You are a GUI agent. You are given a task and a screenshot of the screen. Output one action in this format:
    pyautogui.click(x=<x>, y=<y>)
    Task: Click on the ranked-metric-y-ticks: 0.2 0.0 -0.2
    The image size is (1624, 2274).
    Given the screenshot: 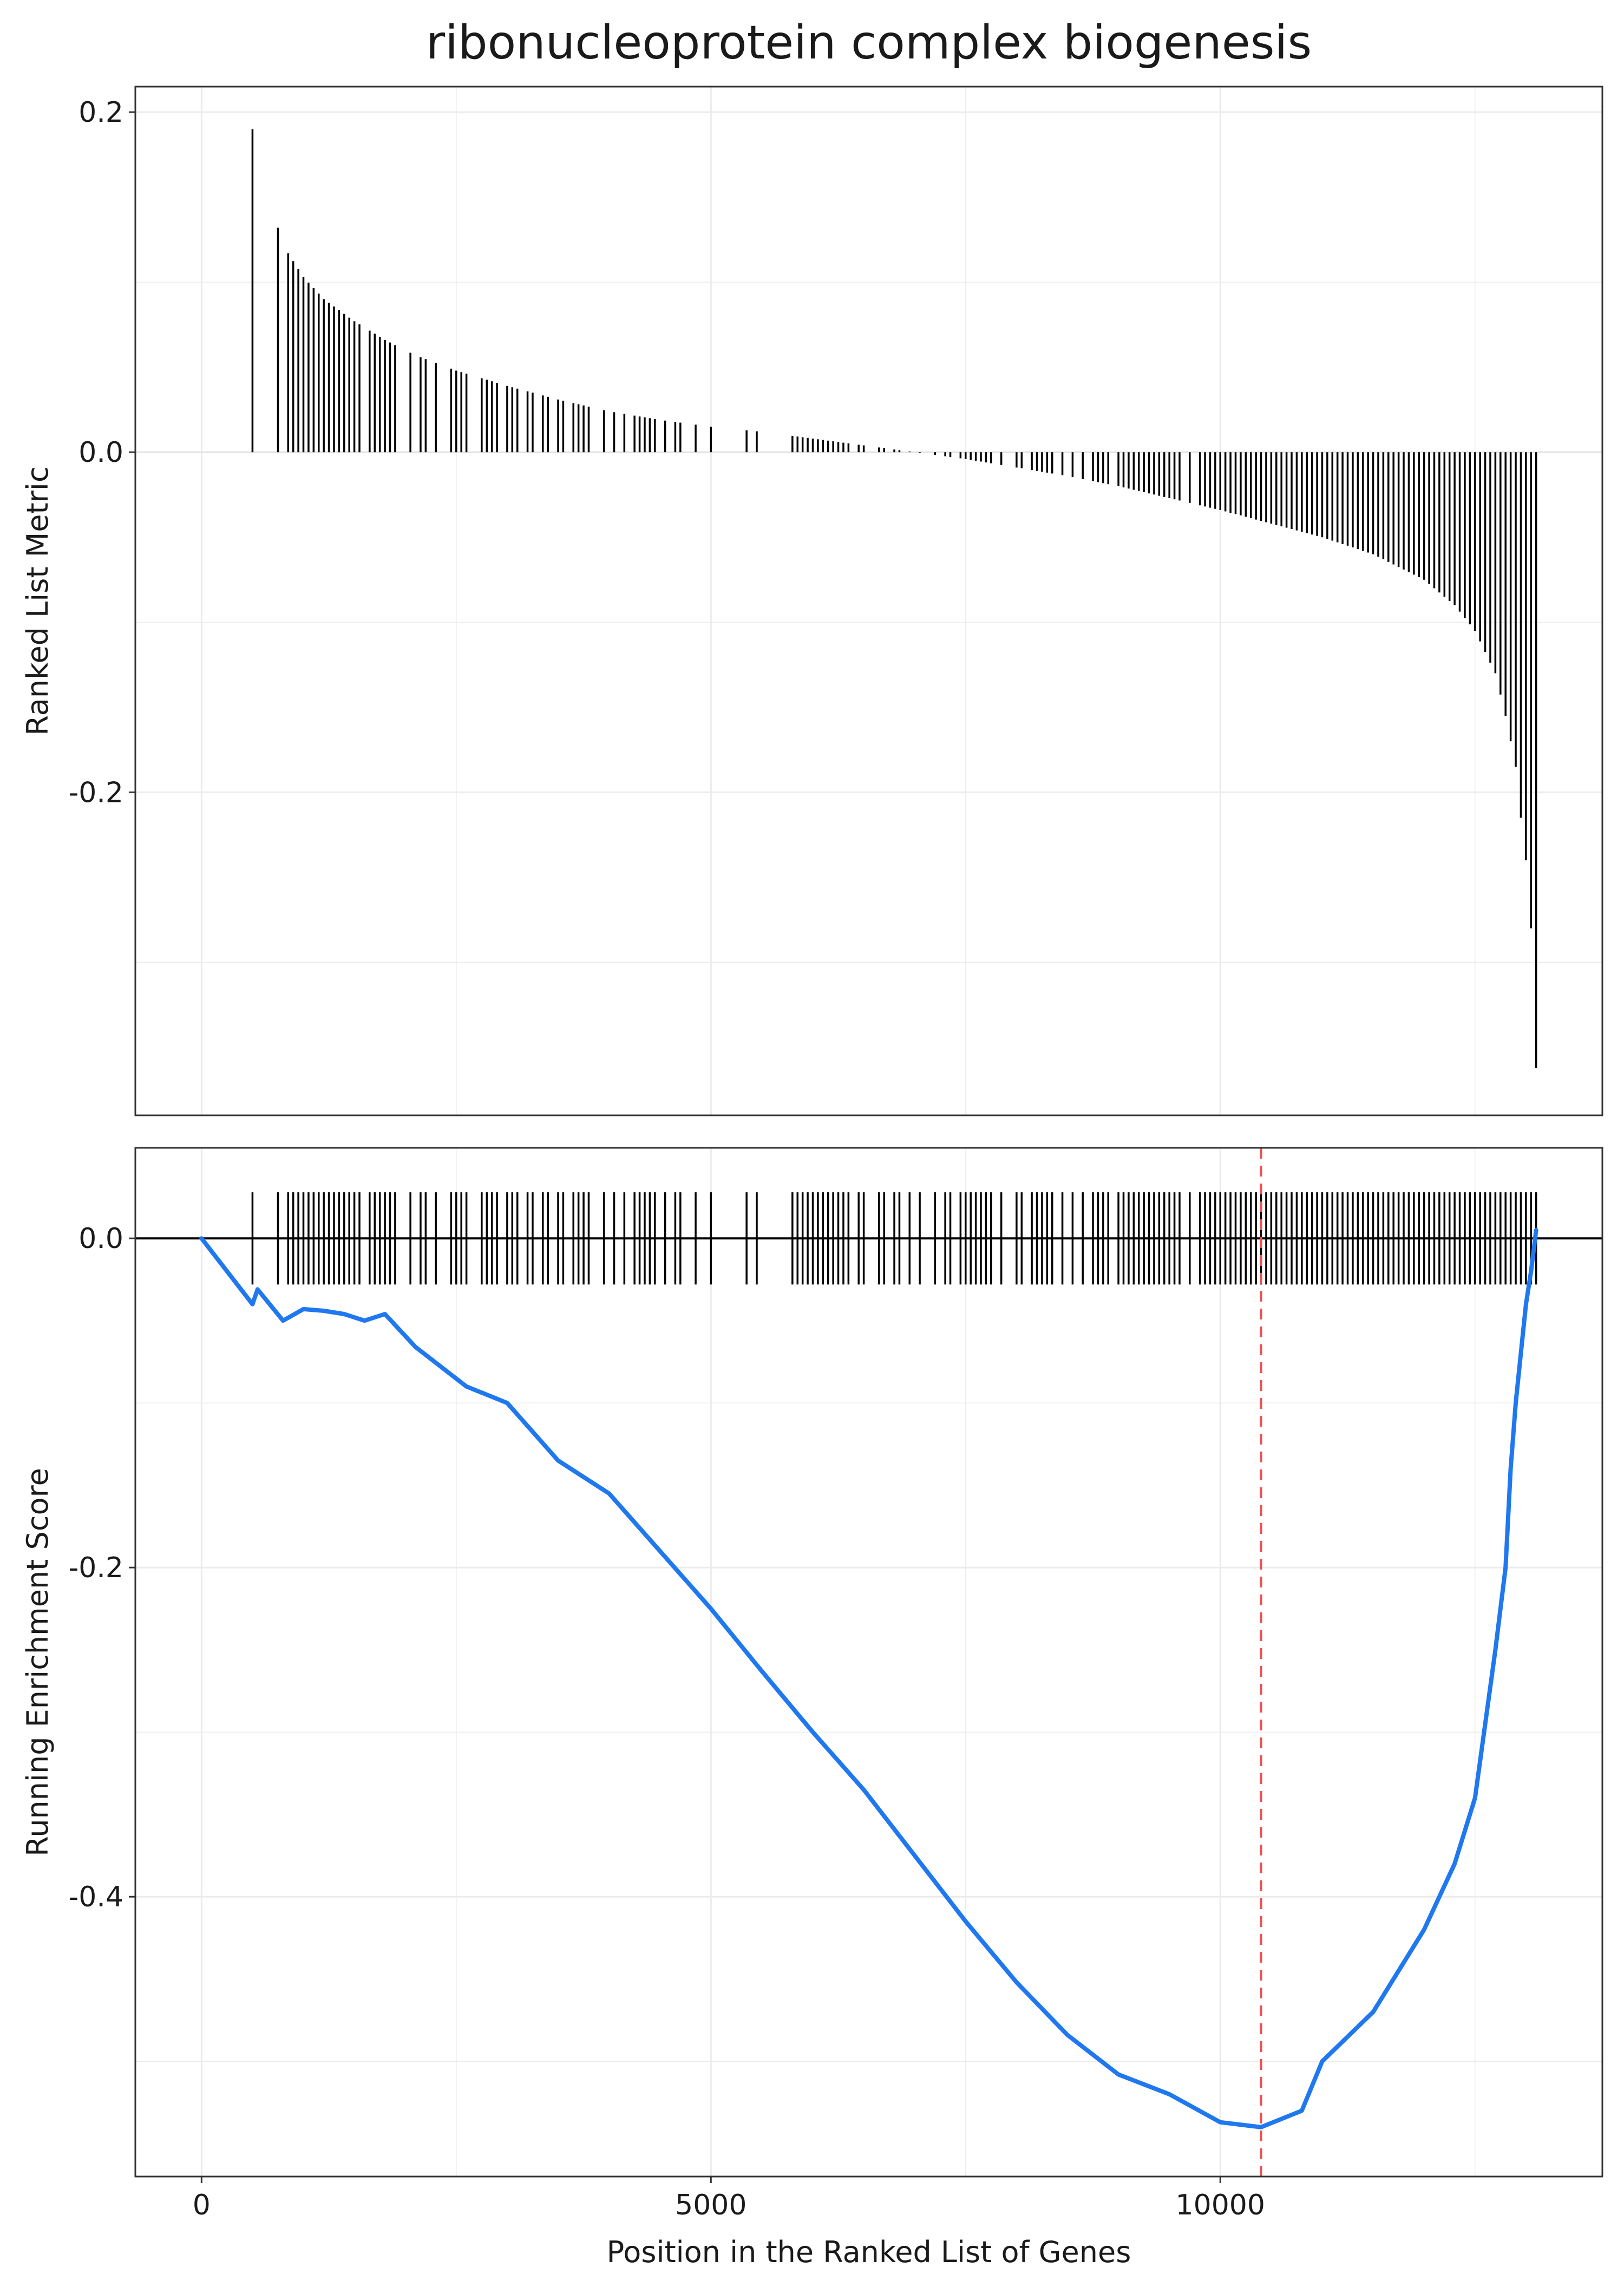 What is the action you would take?
    pyautogui.click(x=102, y=453)
    